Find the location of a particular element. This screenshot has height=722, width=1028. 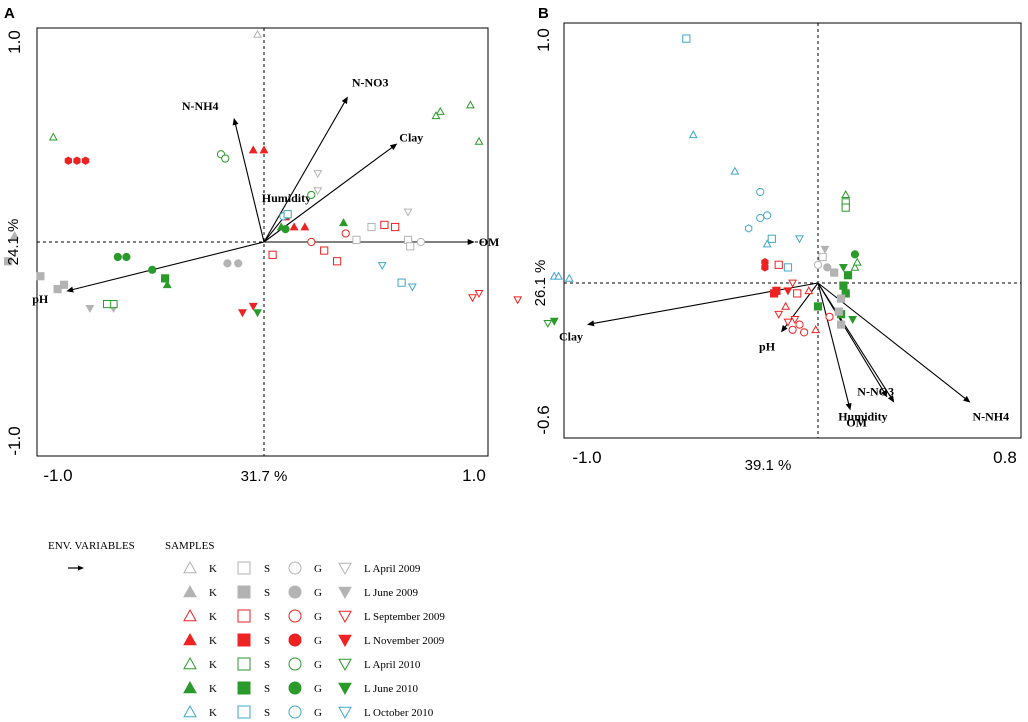

panel-b-y-tick-max: 1.0 is located at coordinates (543, 40).